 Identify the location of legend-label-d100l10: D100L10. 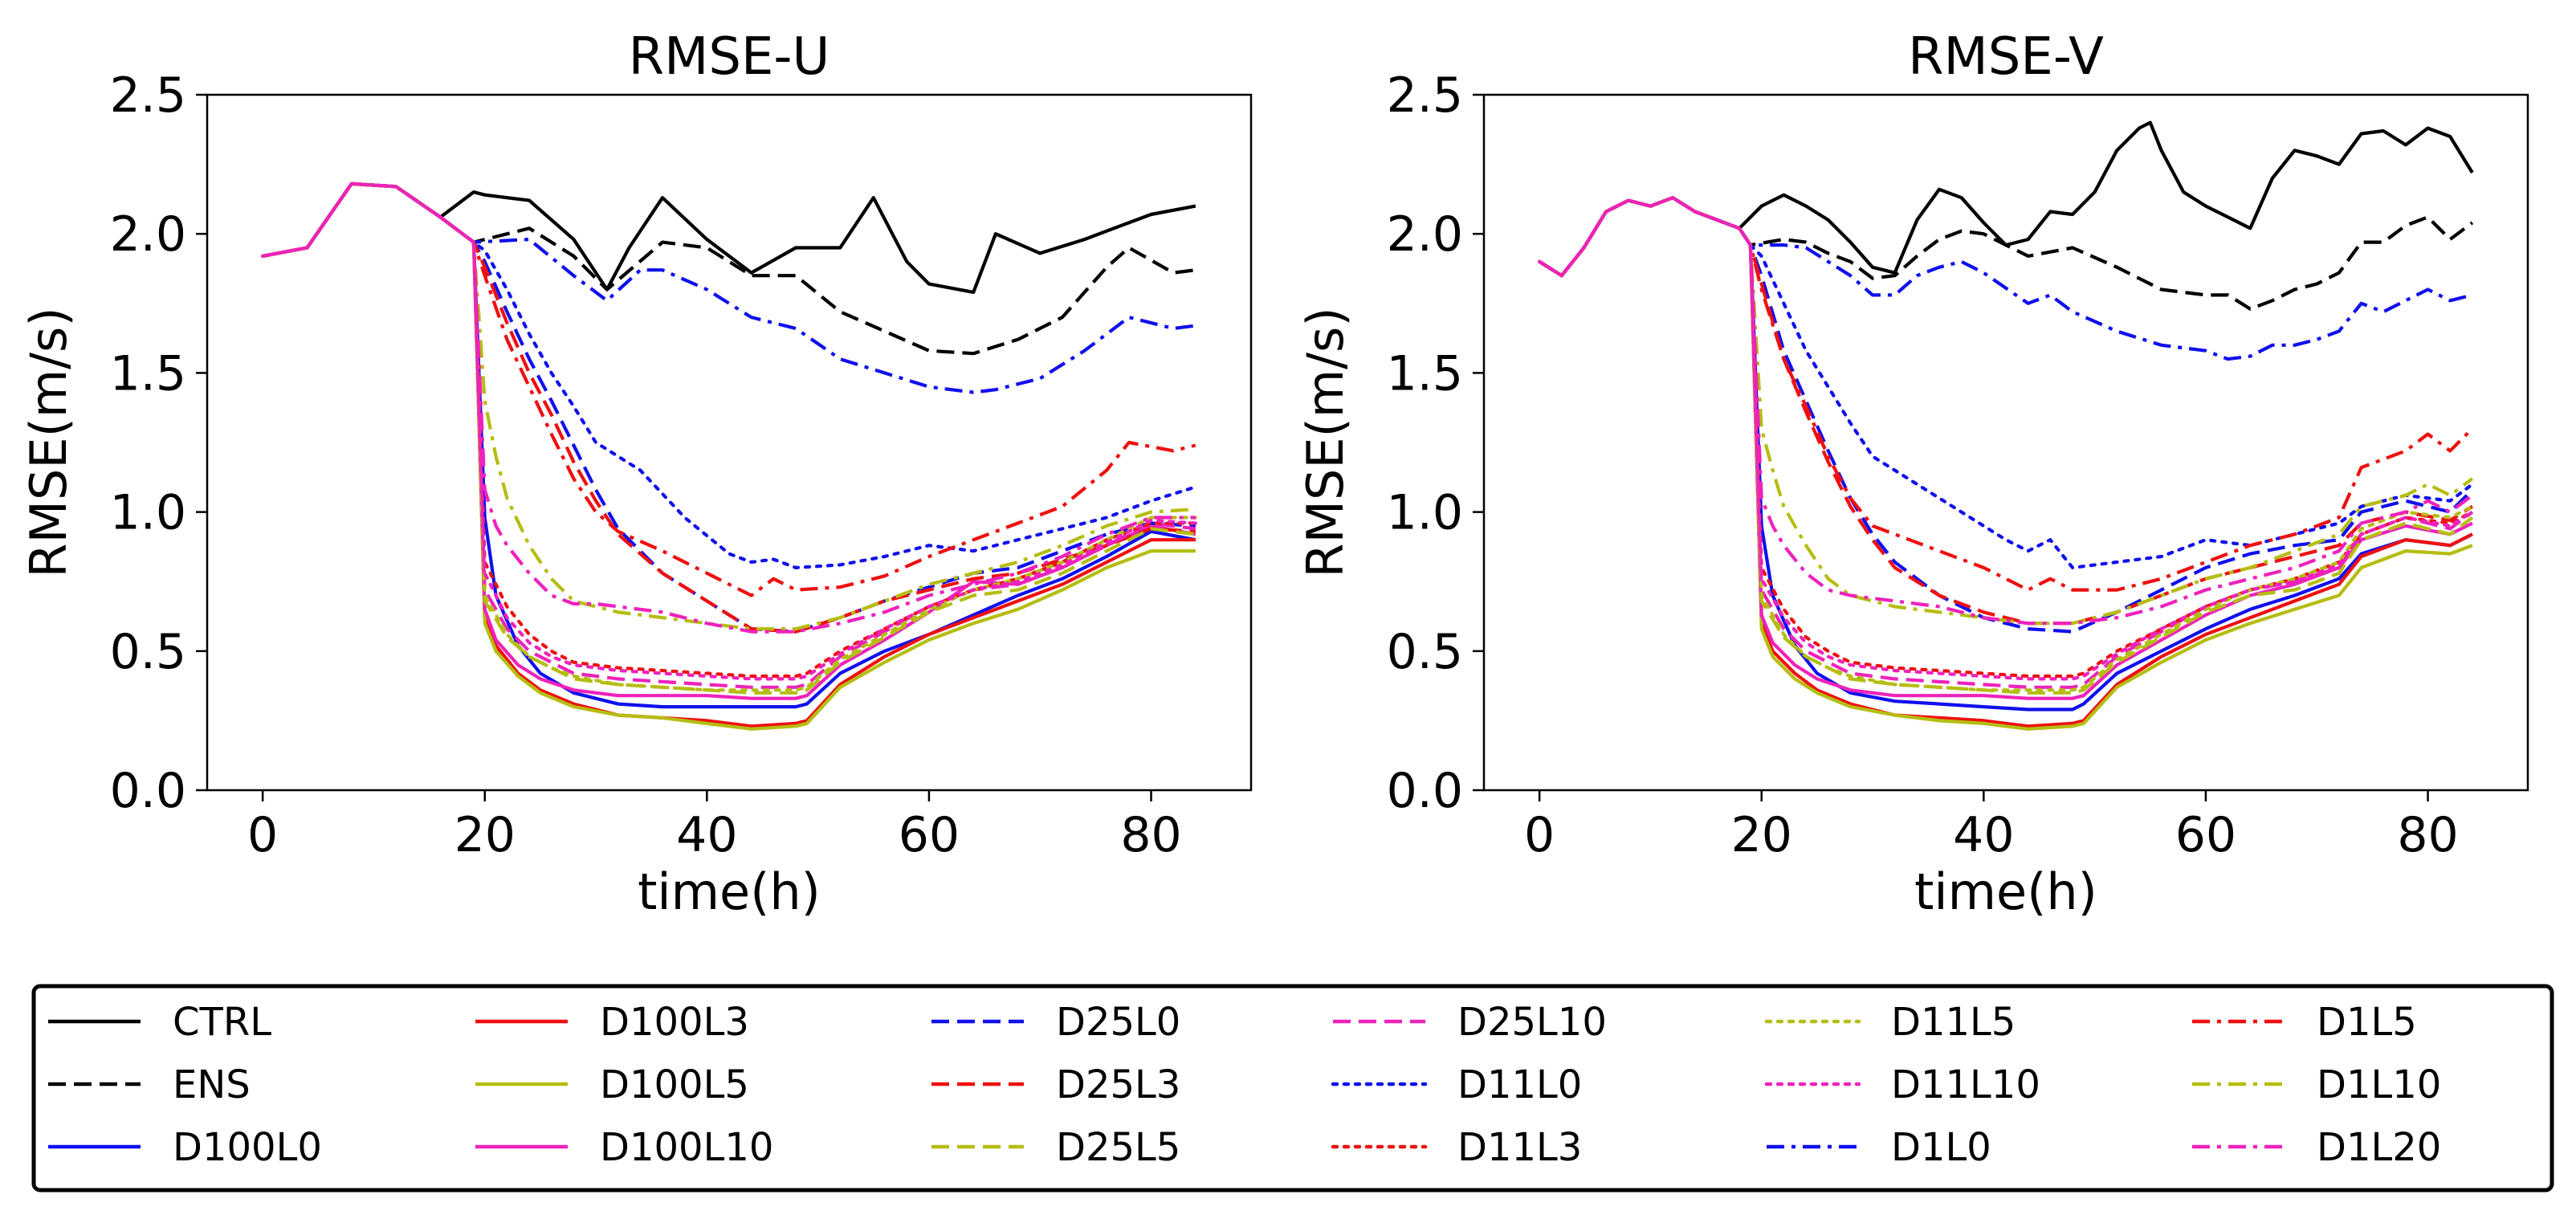
(686, 1148).